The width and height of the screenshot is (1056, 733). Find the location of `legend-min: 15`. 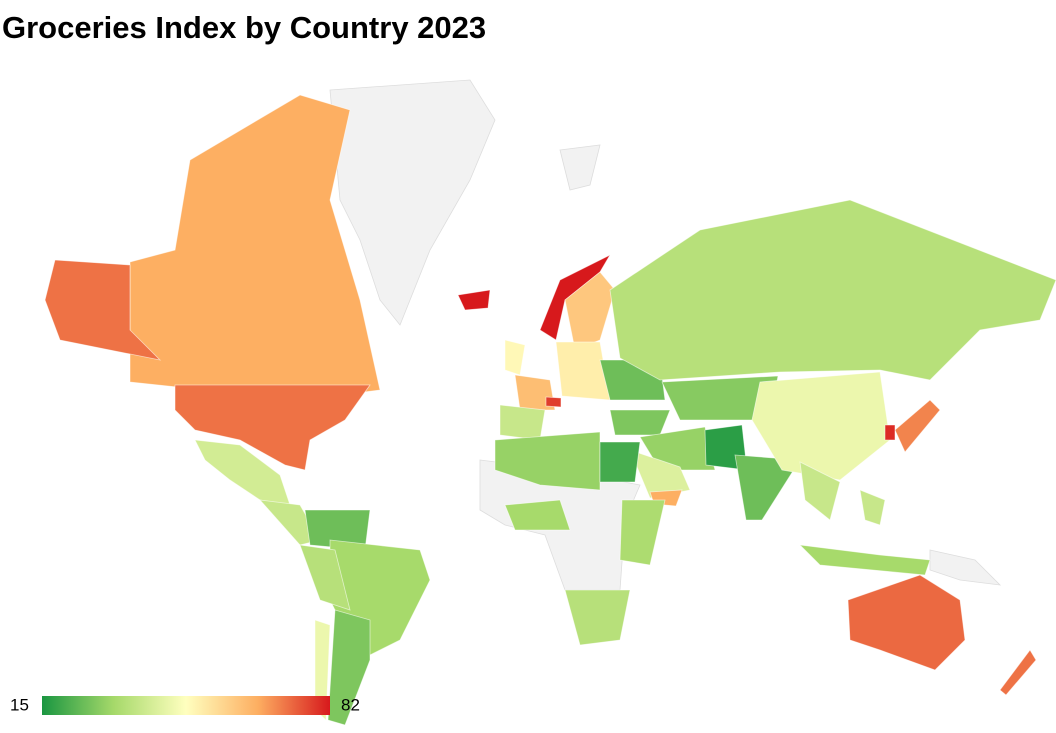

legend-min: 15 is located at coordinates (19, 704).